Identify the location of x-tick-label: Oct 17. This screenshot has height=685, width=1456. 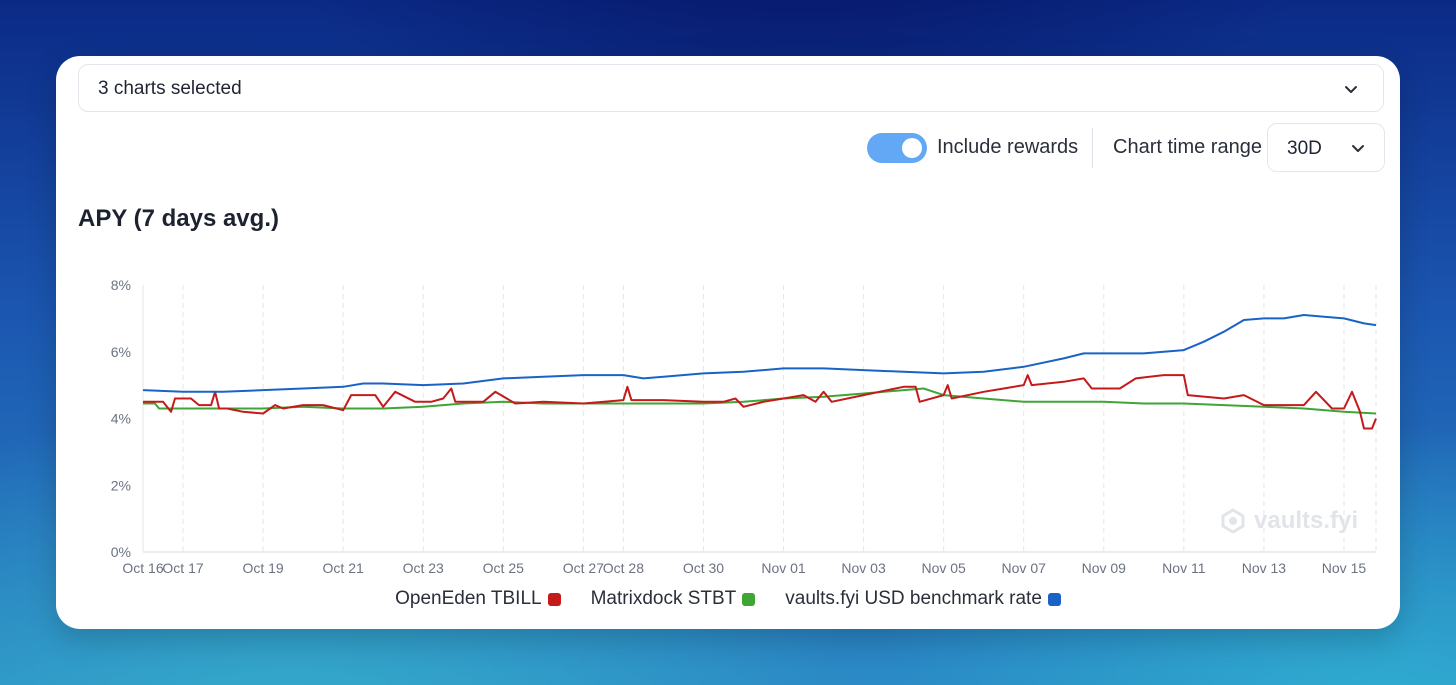
(182, 568).